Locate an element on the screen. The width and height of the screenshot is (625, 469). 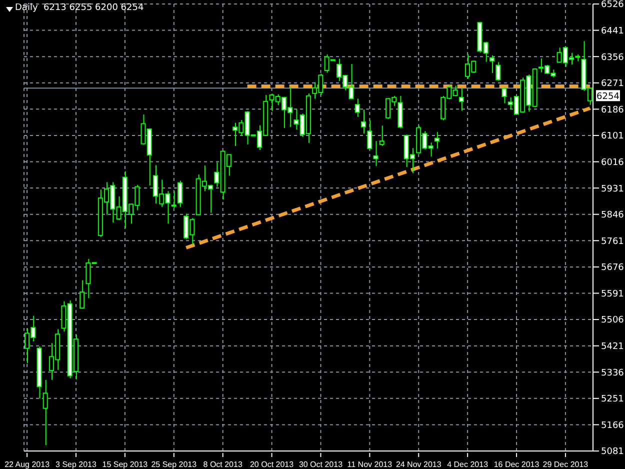
y-tick-label: 5336 is located at coordinates (612, 373).